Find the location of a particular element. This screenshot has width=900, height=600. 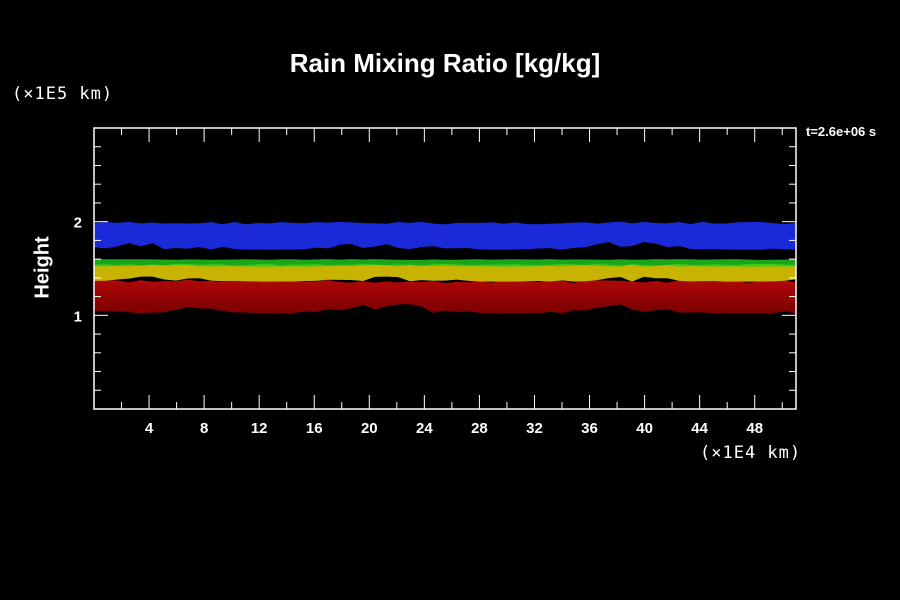

x-axis-unit: (×1E4 km) is located at coordinates (751, 453).